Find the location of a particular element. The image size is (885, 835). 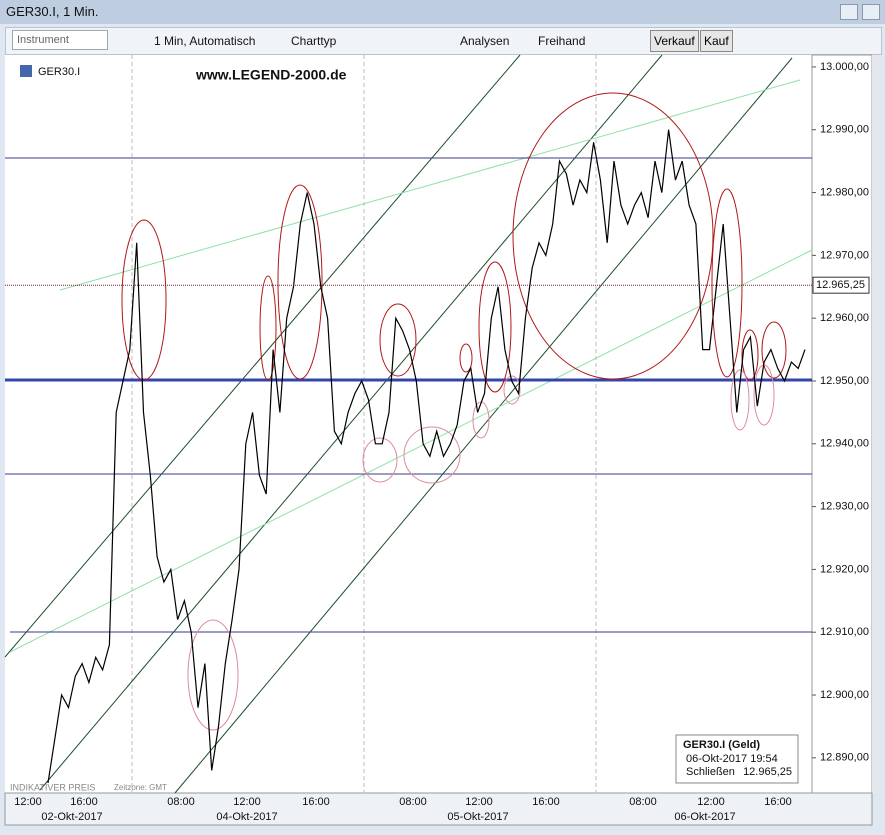

instrument-input: Instrument is located at coordinates (60, 40).